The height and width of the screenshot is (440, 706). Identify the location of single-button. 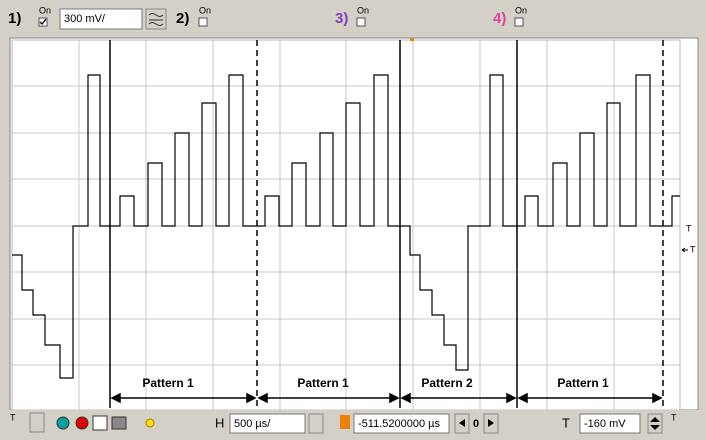
(100, 423).